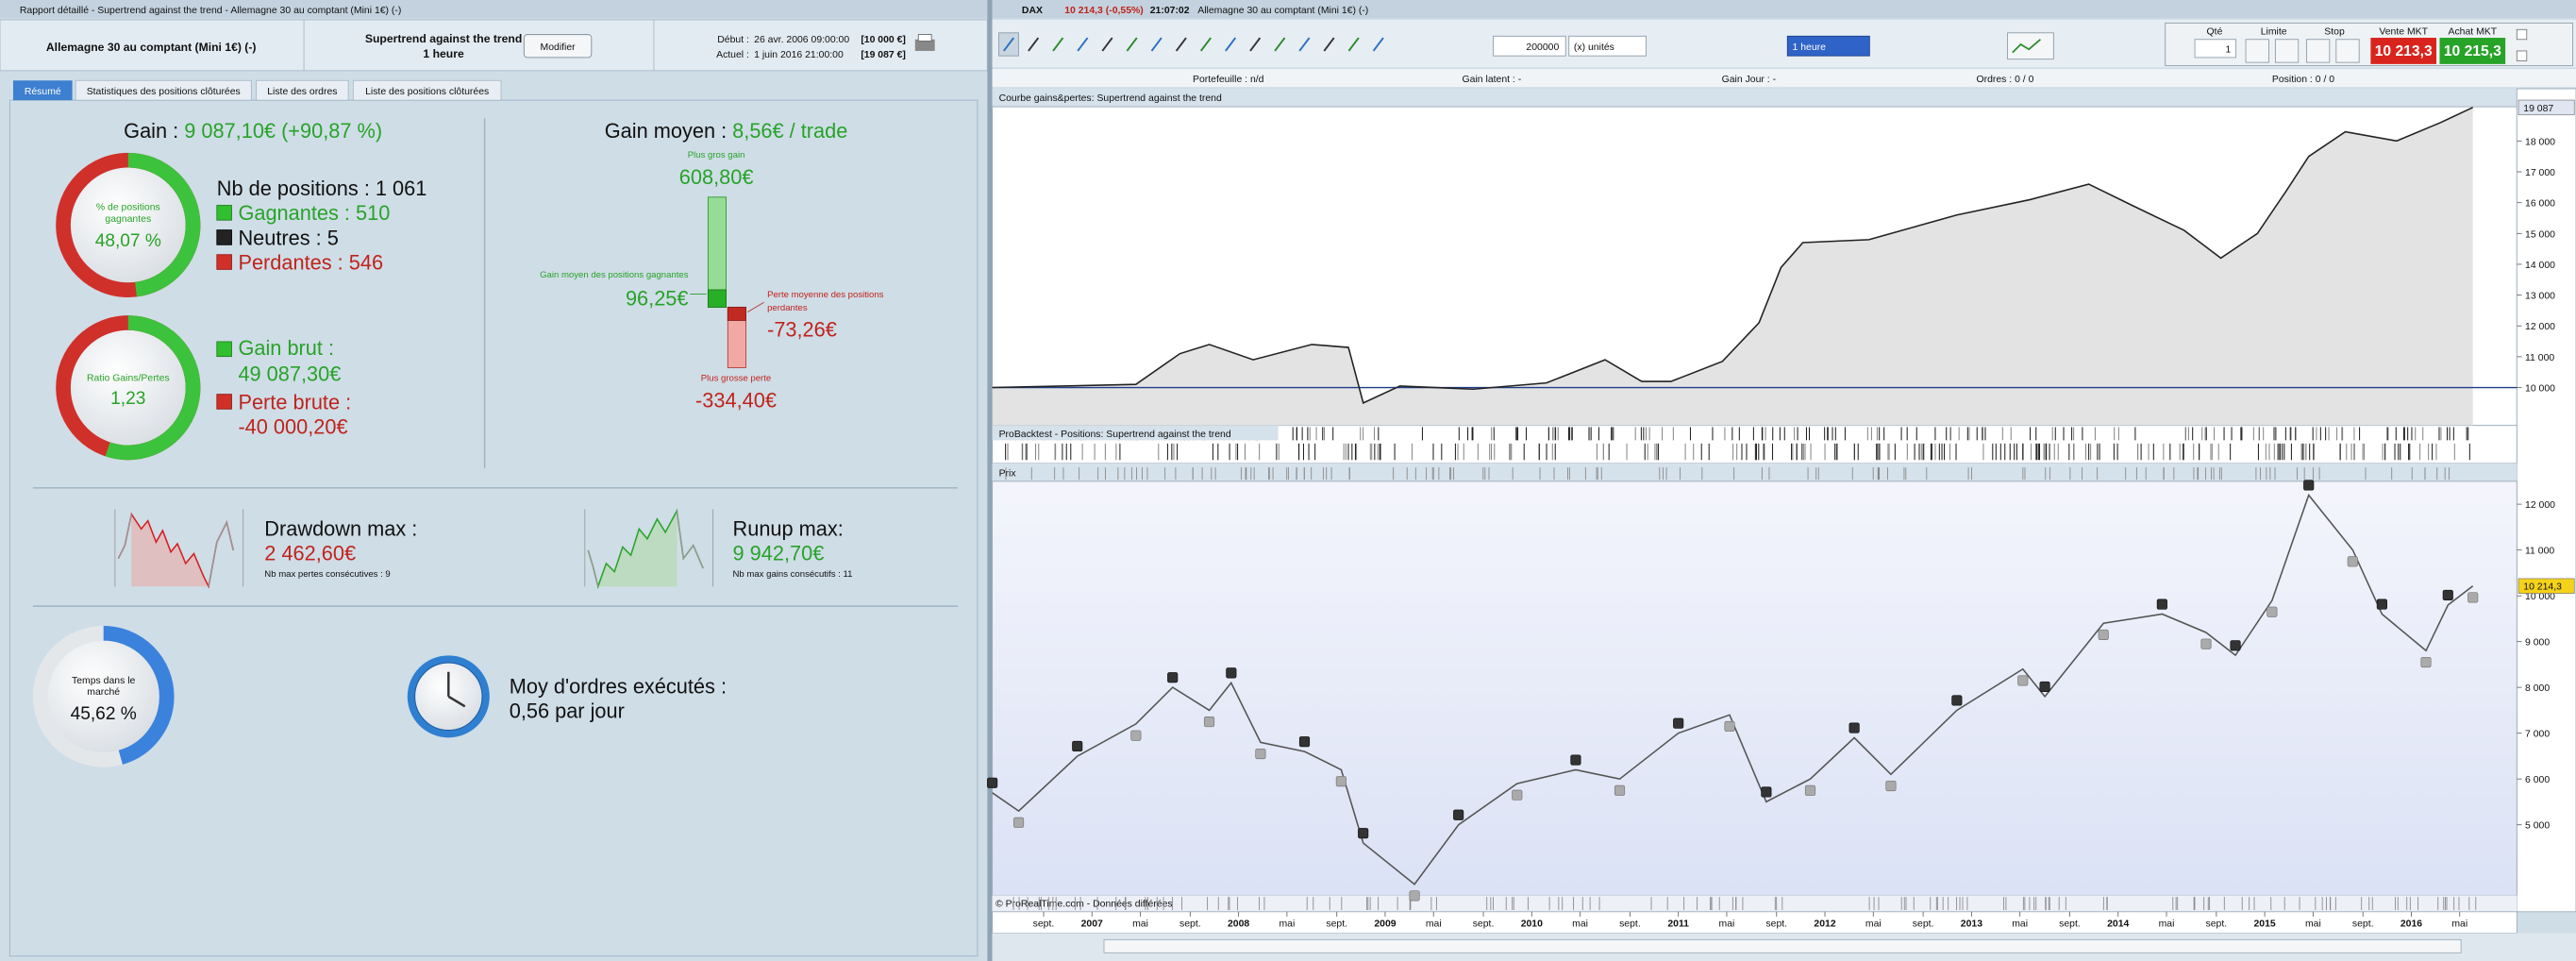  Describe the element at coordinates (2318, 51) in the screenshot. I see `stop-buy` at that location.